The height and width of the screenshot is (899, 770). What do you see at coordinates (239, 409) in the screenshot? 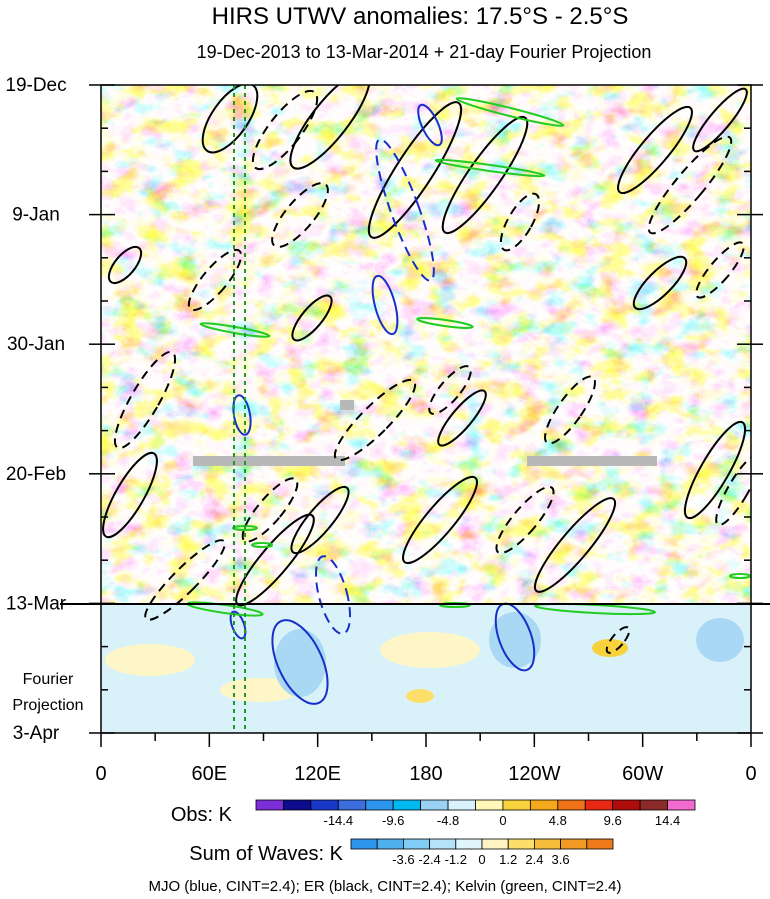
I see `meridian-lines` at bounding box center [239, 409].